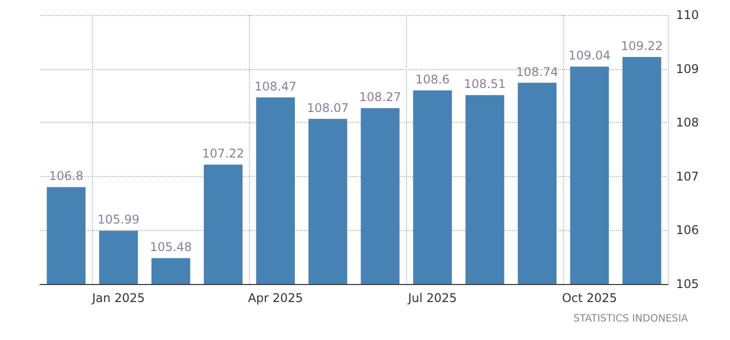 This screenshot has width=730, height=340. Describe the element at coordinates (275, 86) in the screenshot. I see `data-label: 108.47` at that location.